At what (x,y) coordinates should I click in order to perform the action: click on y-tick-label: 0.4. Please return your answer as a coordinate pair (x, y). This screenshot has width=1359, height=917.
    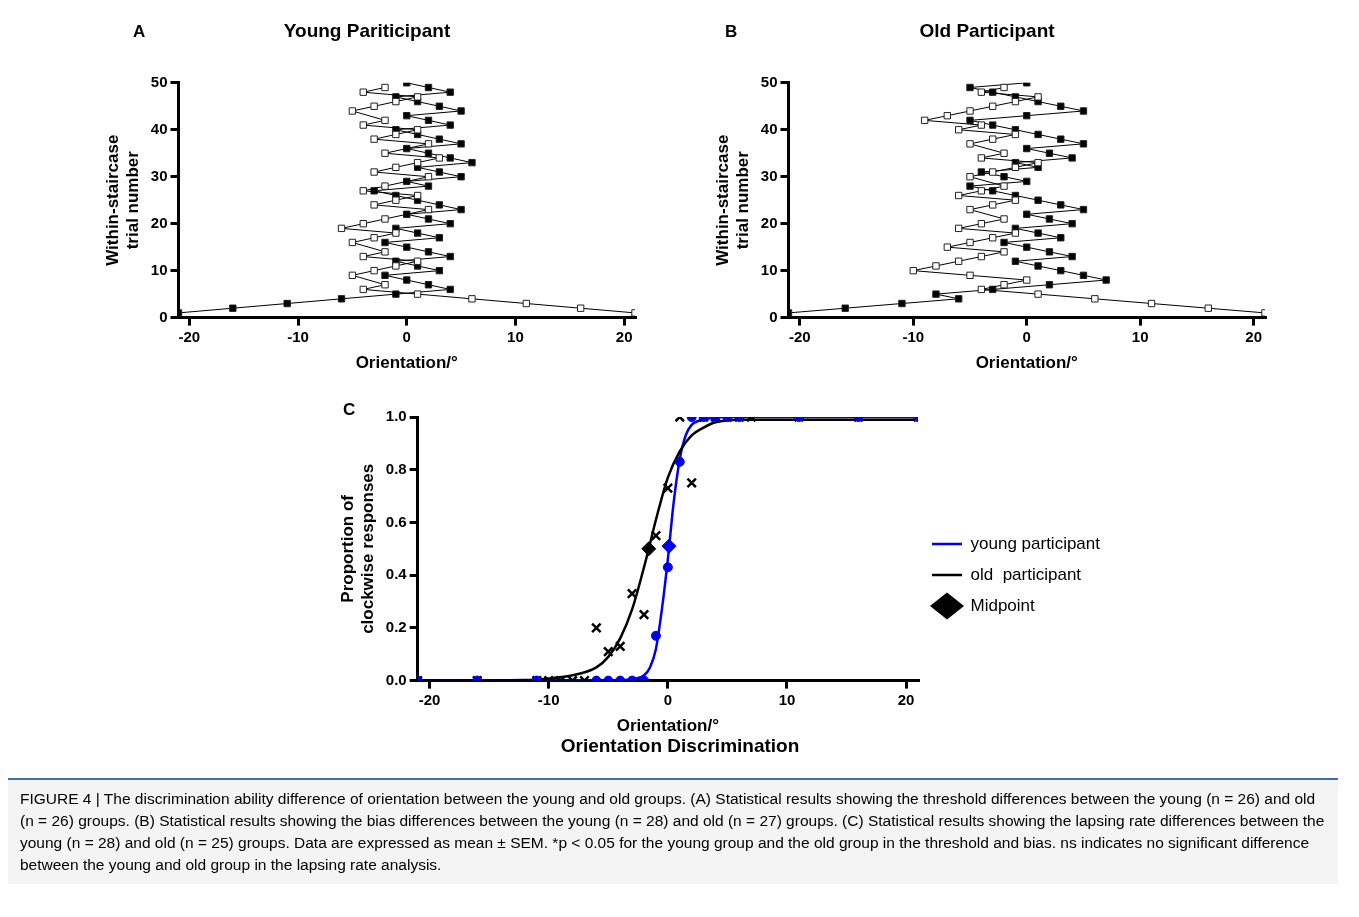
    Looking at the image, I should click on (396, 574).